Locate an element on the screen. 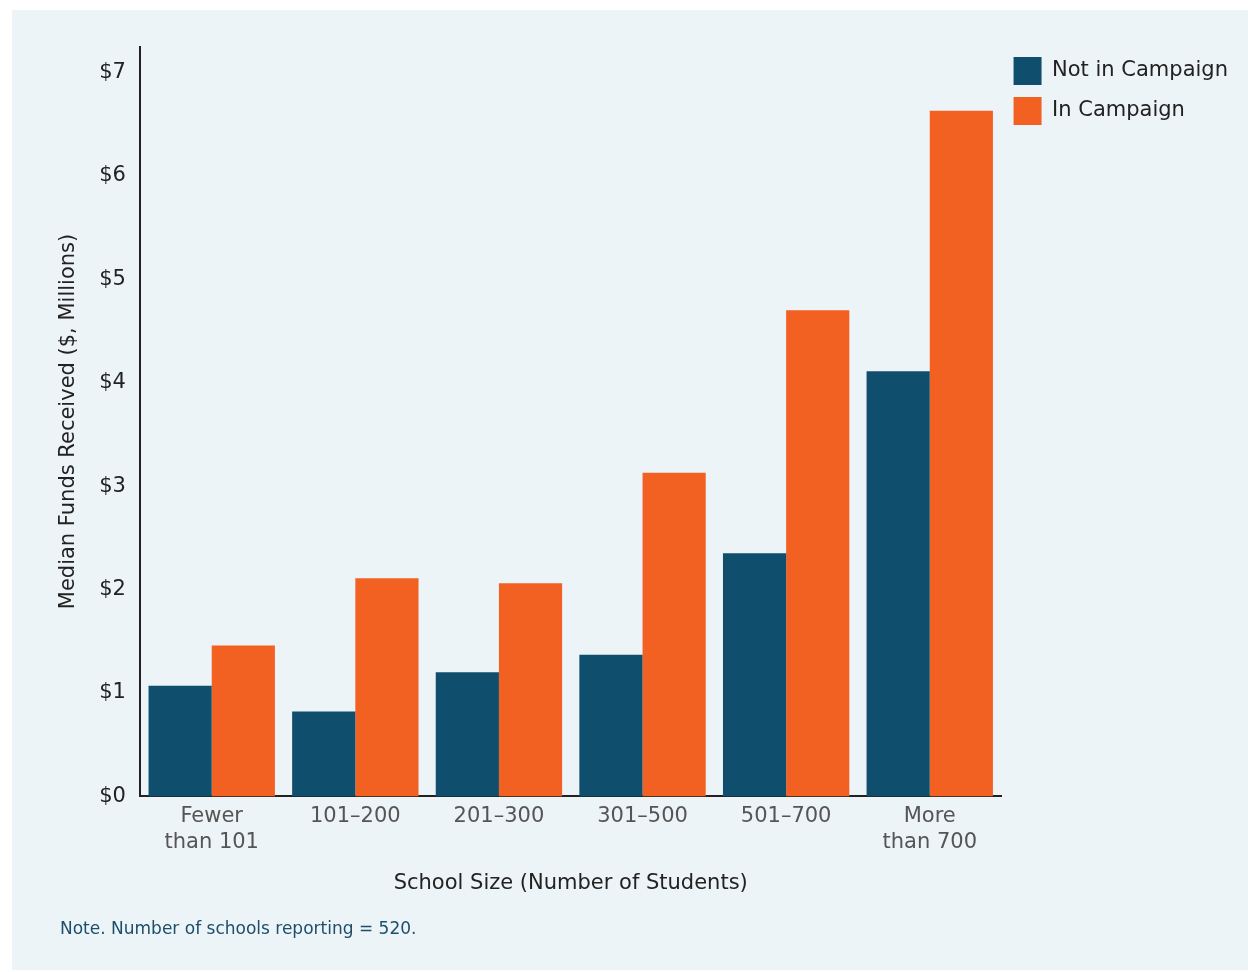 The image size is (1248, 972). legend-label: In Campaign is located at coordinates (1118, 109).